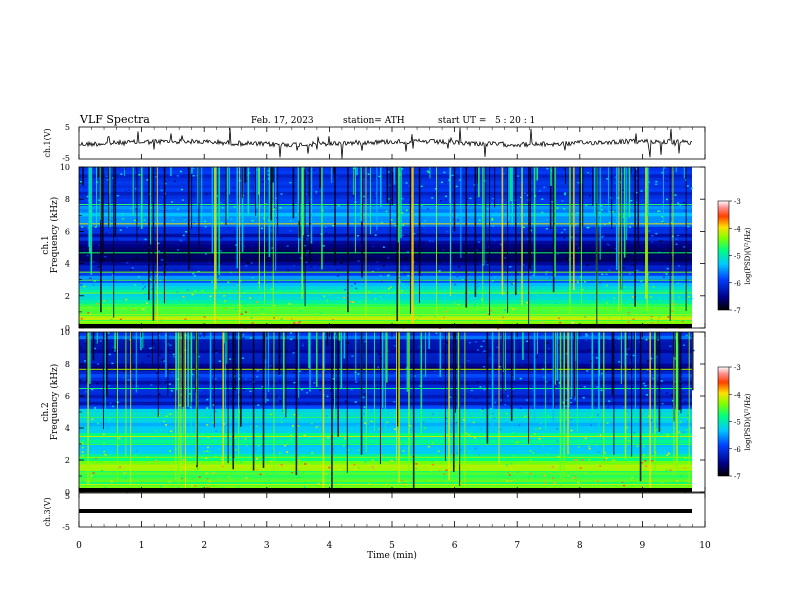 The image size is (792, 612). What do you see at coordinates (67, 496) in the screenshot?
I see `ch3-waveform-ytick-top: 5` at bounding box center [67, 496].